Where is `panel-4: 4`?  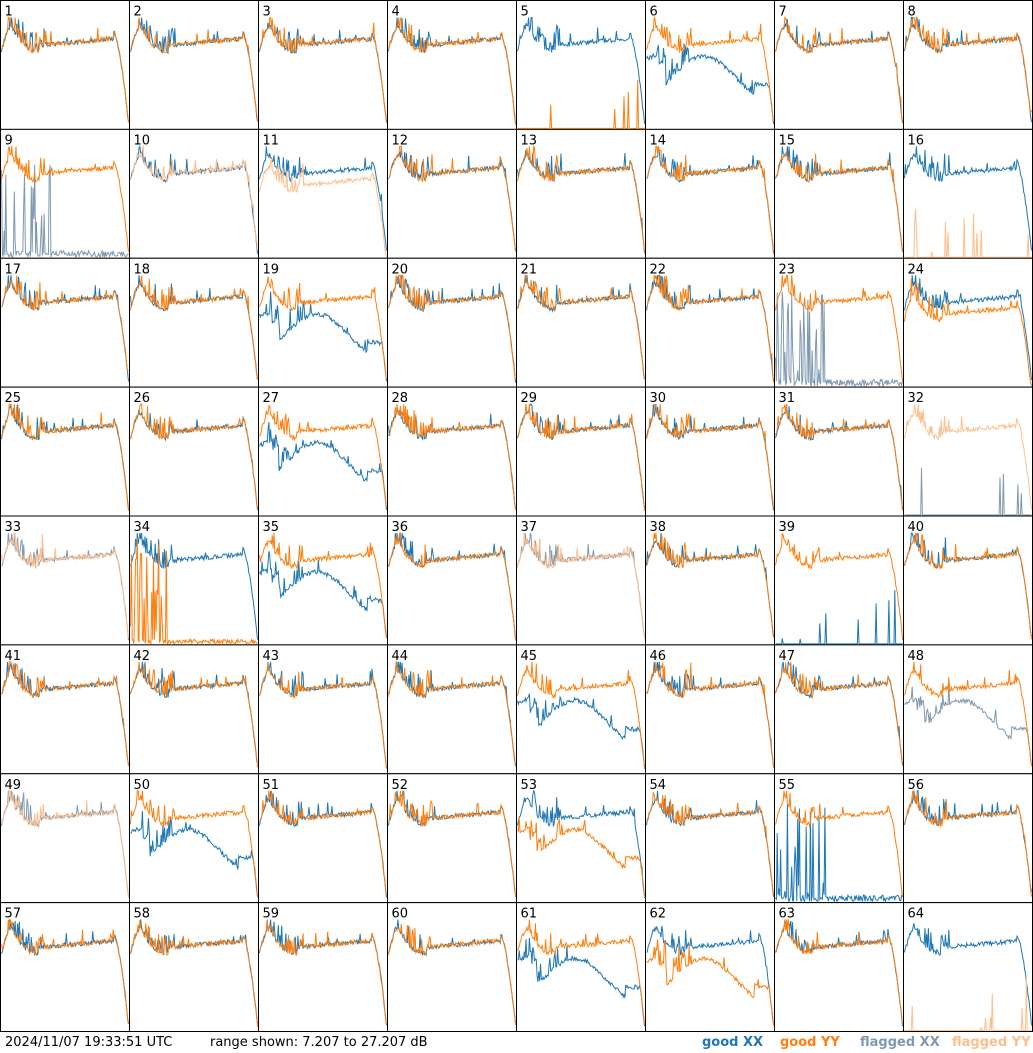
panel-4: 4 is located at coordinates (452, 65).